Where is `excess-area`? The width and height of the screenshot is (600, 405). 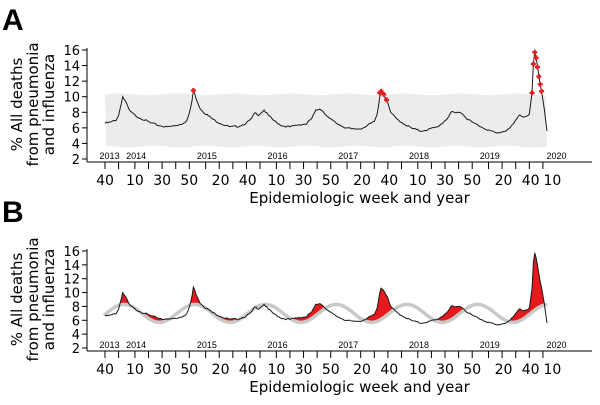
excess-area is located at coordinates (527, 287).